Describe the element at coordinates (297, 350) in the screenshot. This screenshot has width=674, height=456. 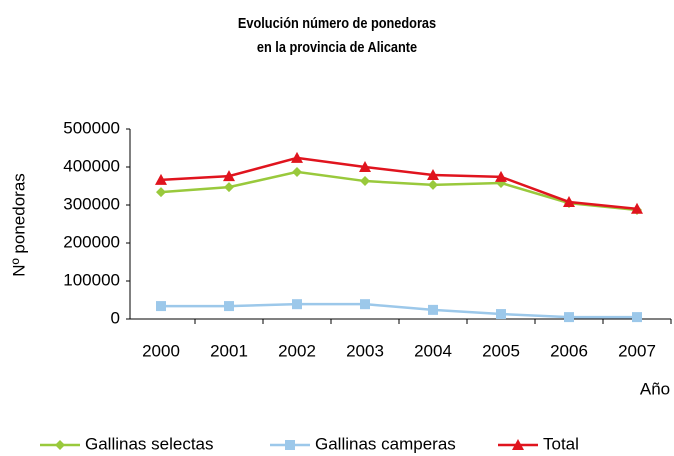
I see `x-tick-label: 2002` at that location.